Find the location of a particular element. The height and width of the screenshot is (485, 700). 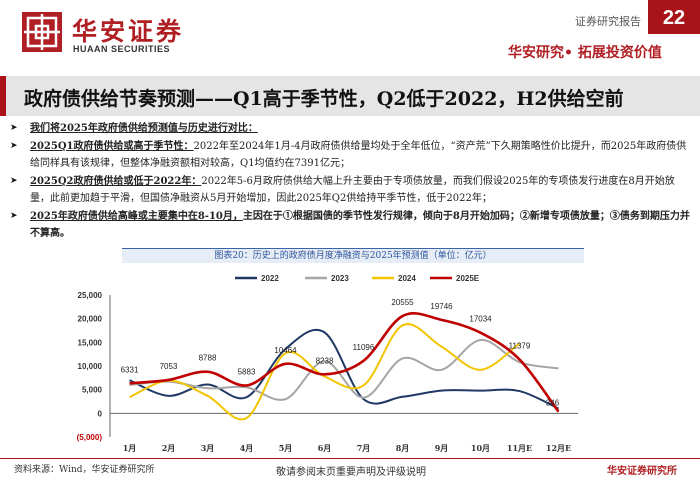

x-tick-label: 1月 is located at coordinates (130, 448).